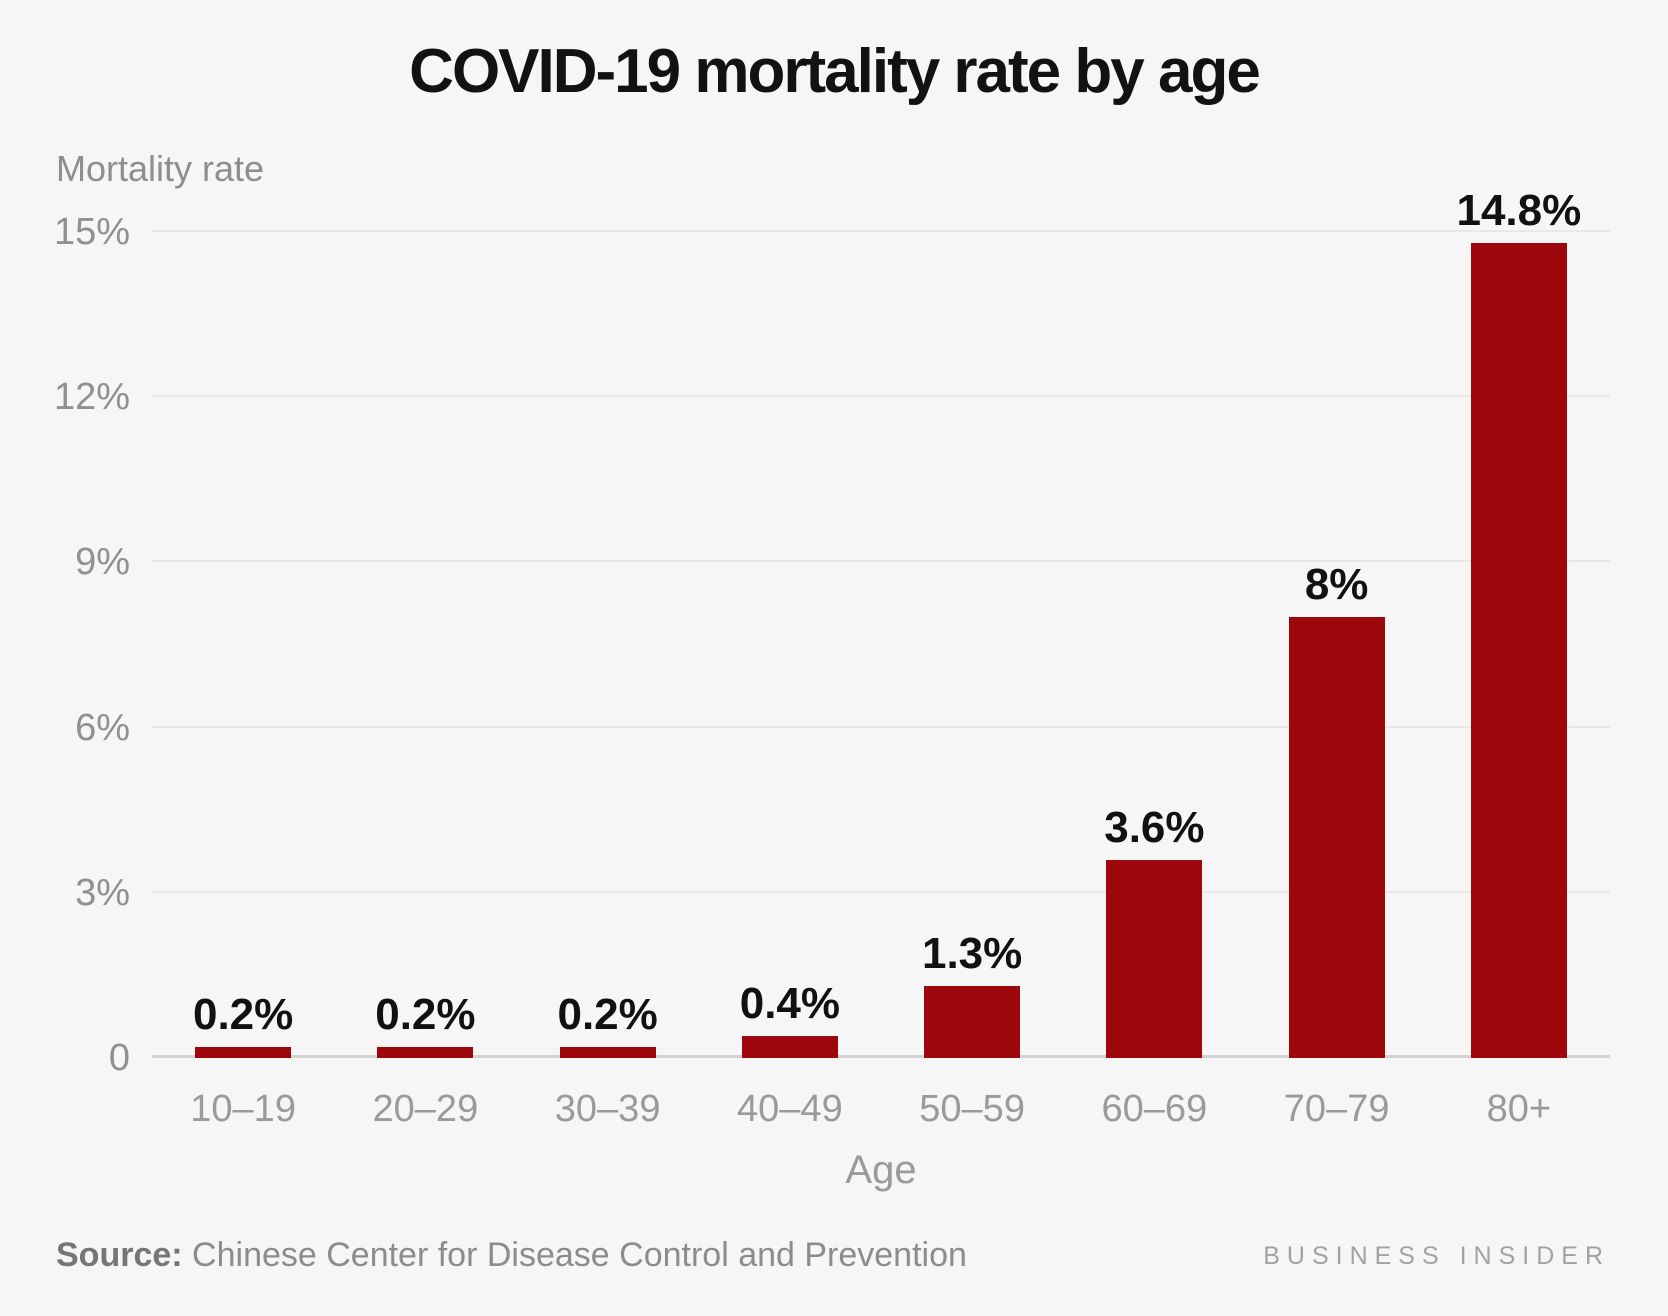 This screenshot has width=1668, height=1316. Describe the element at coordinates (972, 681) in the screenshot. I see `bar-column: 1.3% 50–59` at that location.